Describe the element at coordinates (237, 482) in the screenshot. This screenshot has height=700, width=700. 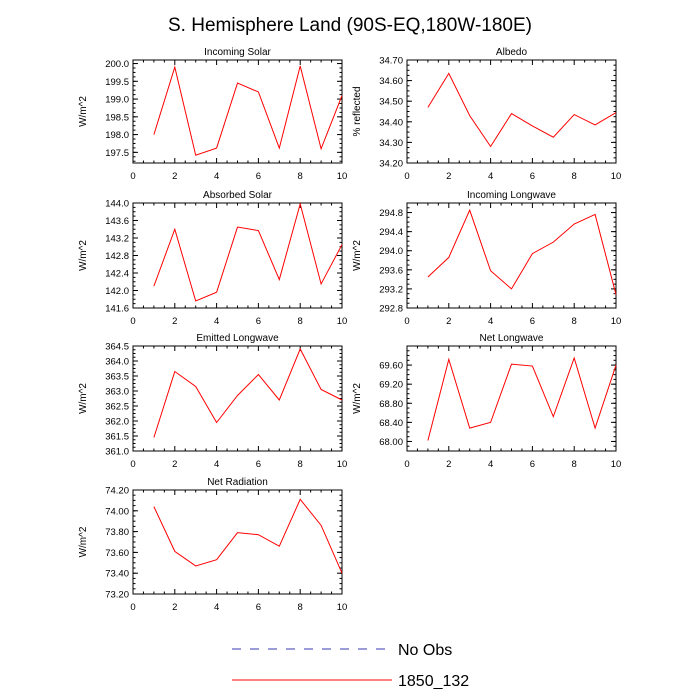
I see `panel-title: Net Radiation` at that location.